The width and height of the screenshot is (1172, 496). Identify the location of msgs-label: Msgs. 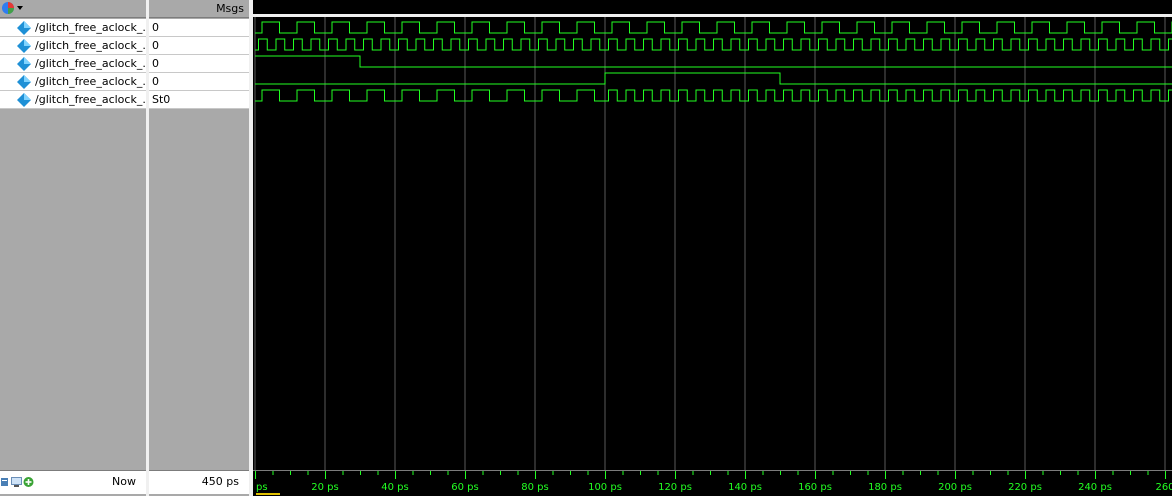
(230, 8).